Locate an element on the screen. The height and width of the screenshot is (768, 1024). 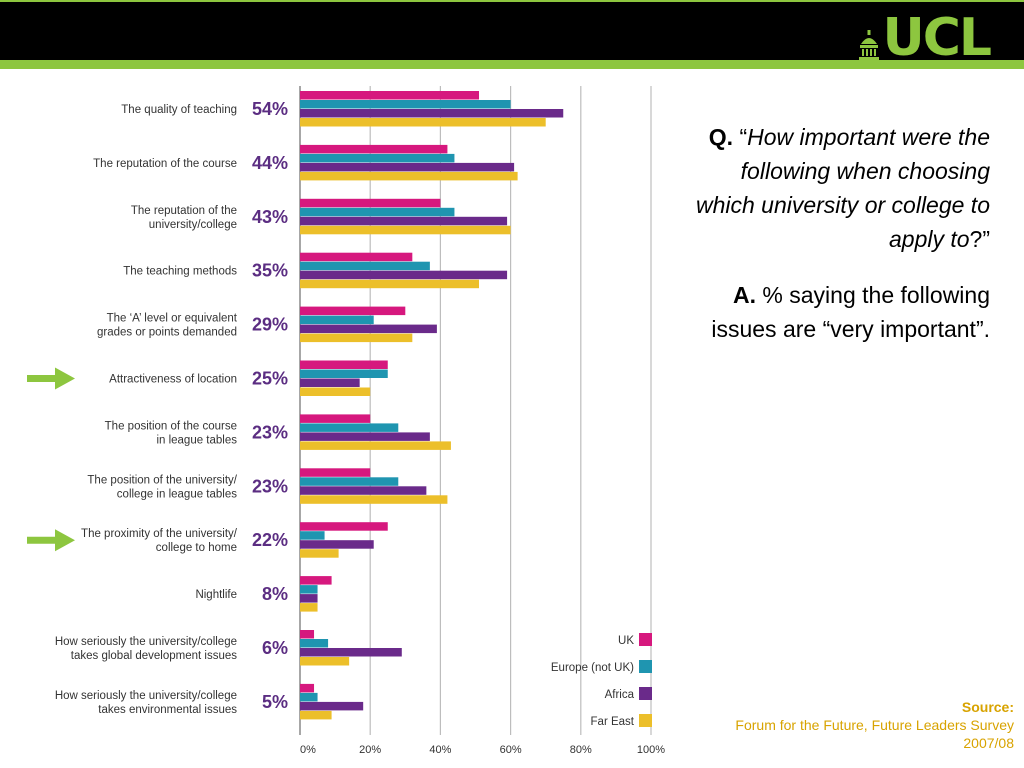
header-stripe is located at coordinates (512, 64).